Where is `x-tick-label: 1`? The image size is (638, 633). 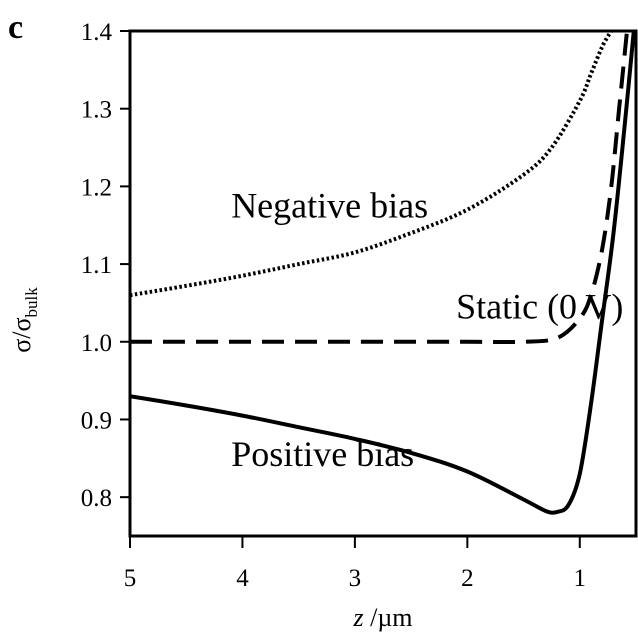
x-tick-label: 1 is located at coordinates (580, 578).